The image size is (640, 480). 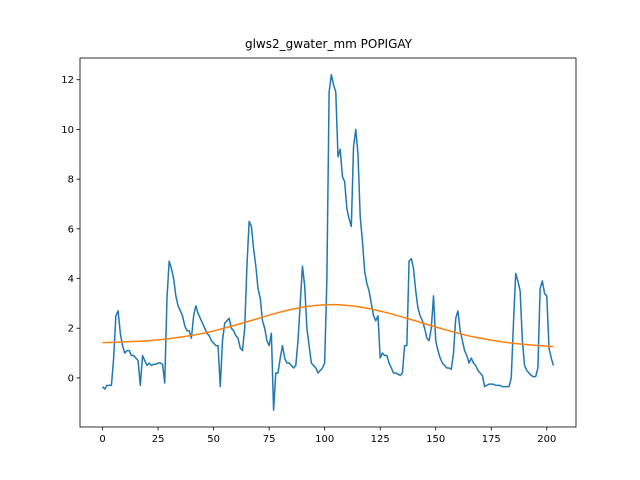 I want to click on x-tick-label: 50, so click(x=213, y=439).